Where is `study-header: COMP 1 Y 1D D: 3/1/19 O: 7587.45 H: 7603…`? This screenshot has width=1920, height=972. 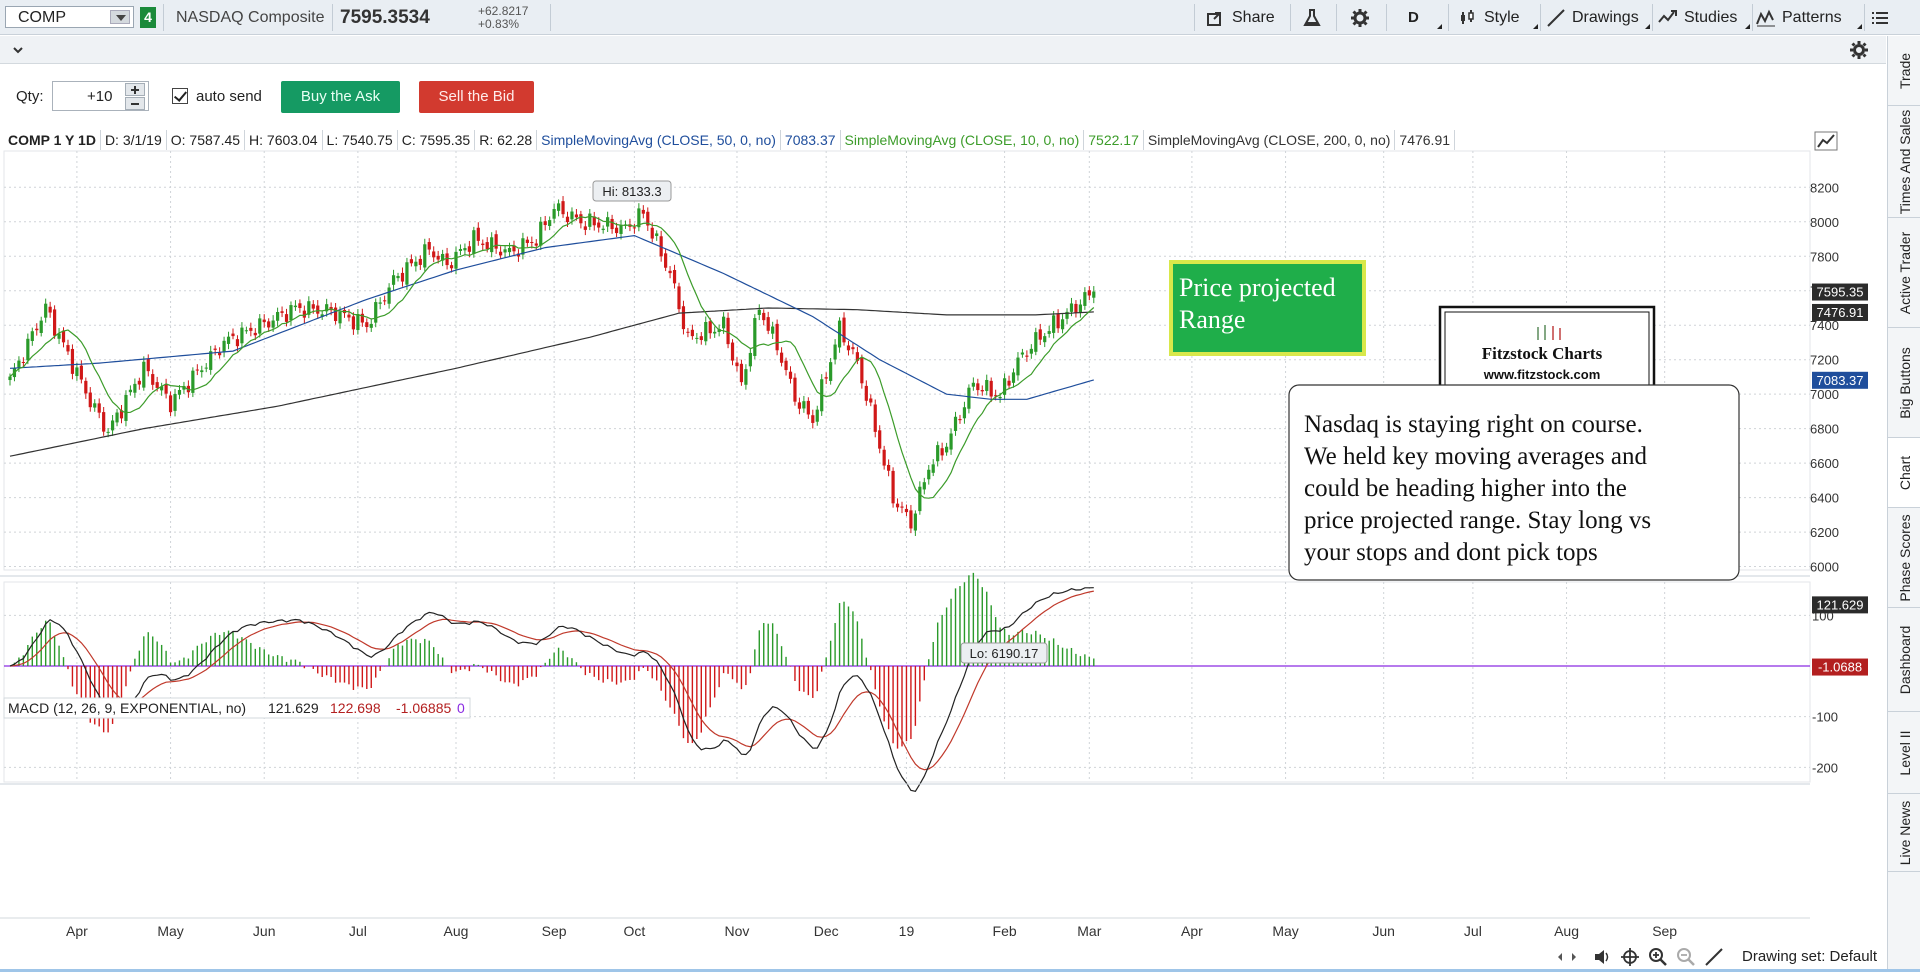 study-header: COMP 1 Y 1D D: 3/1/19 O: 7587.45 H: 7603… is located at coordinates (730, 140).